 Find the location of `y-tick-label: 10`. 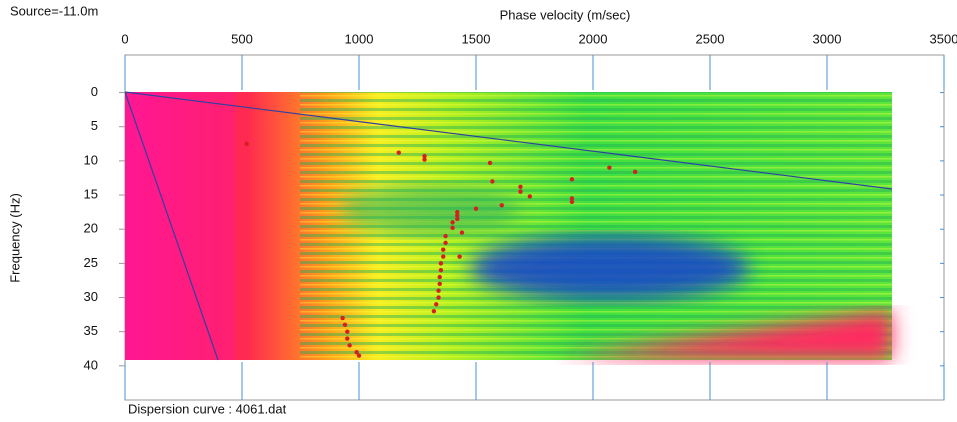

y-tick-label: 10 is located at coordinates (91, 159).